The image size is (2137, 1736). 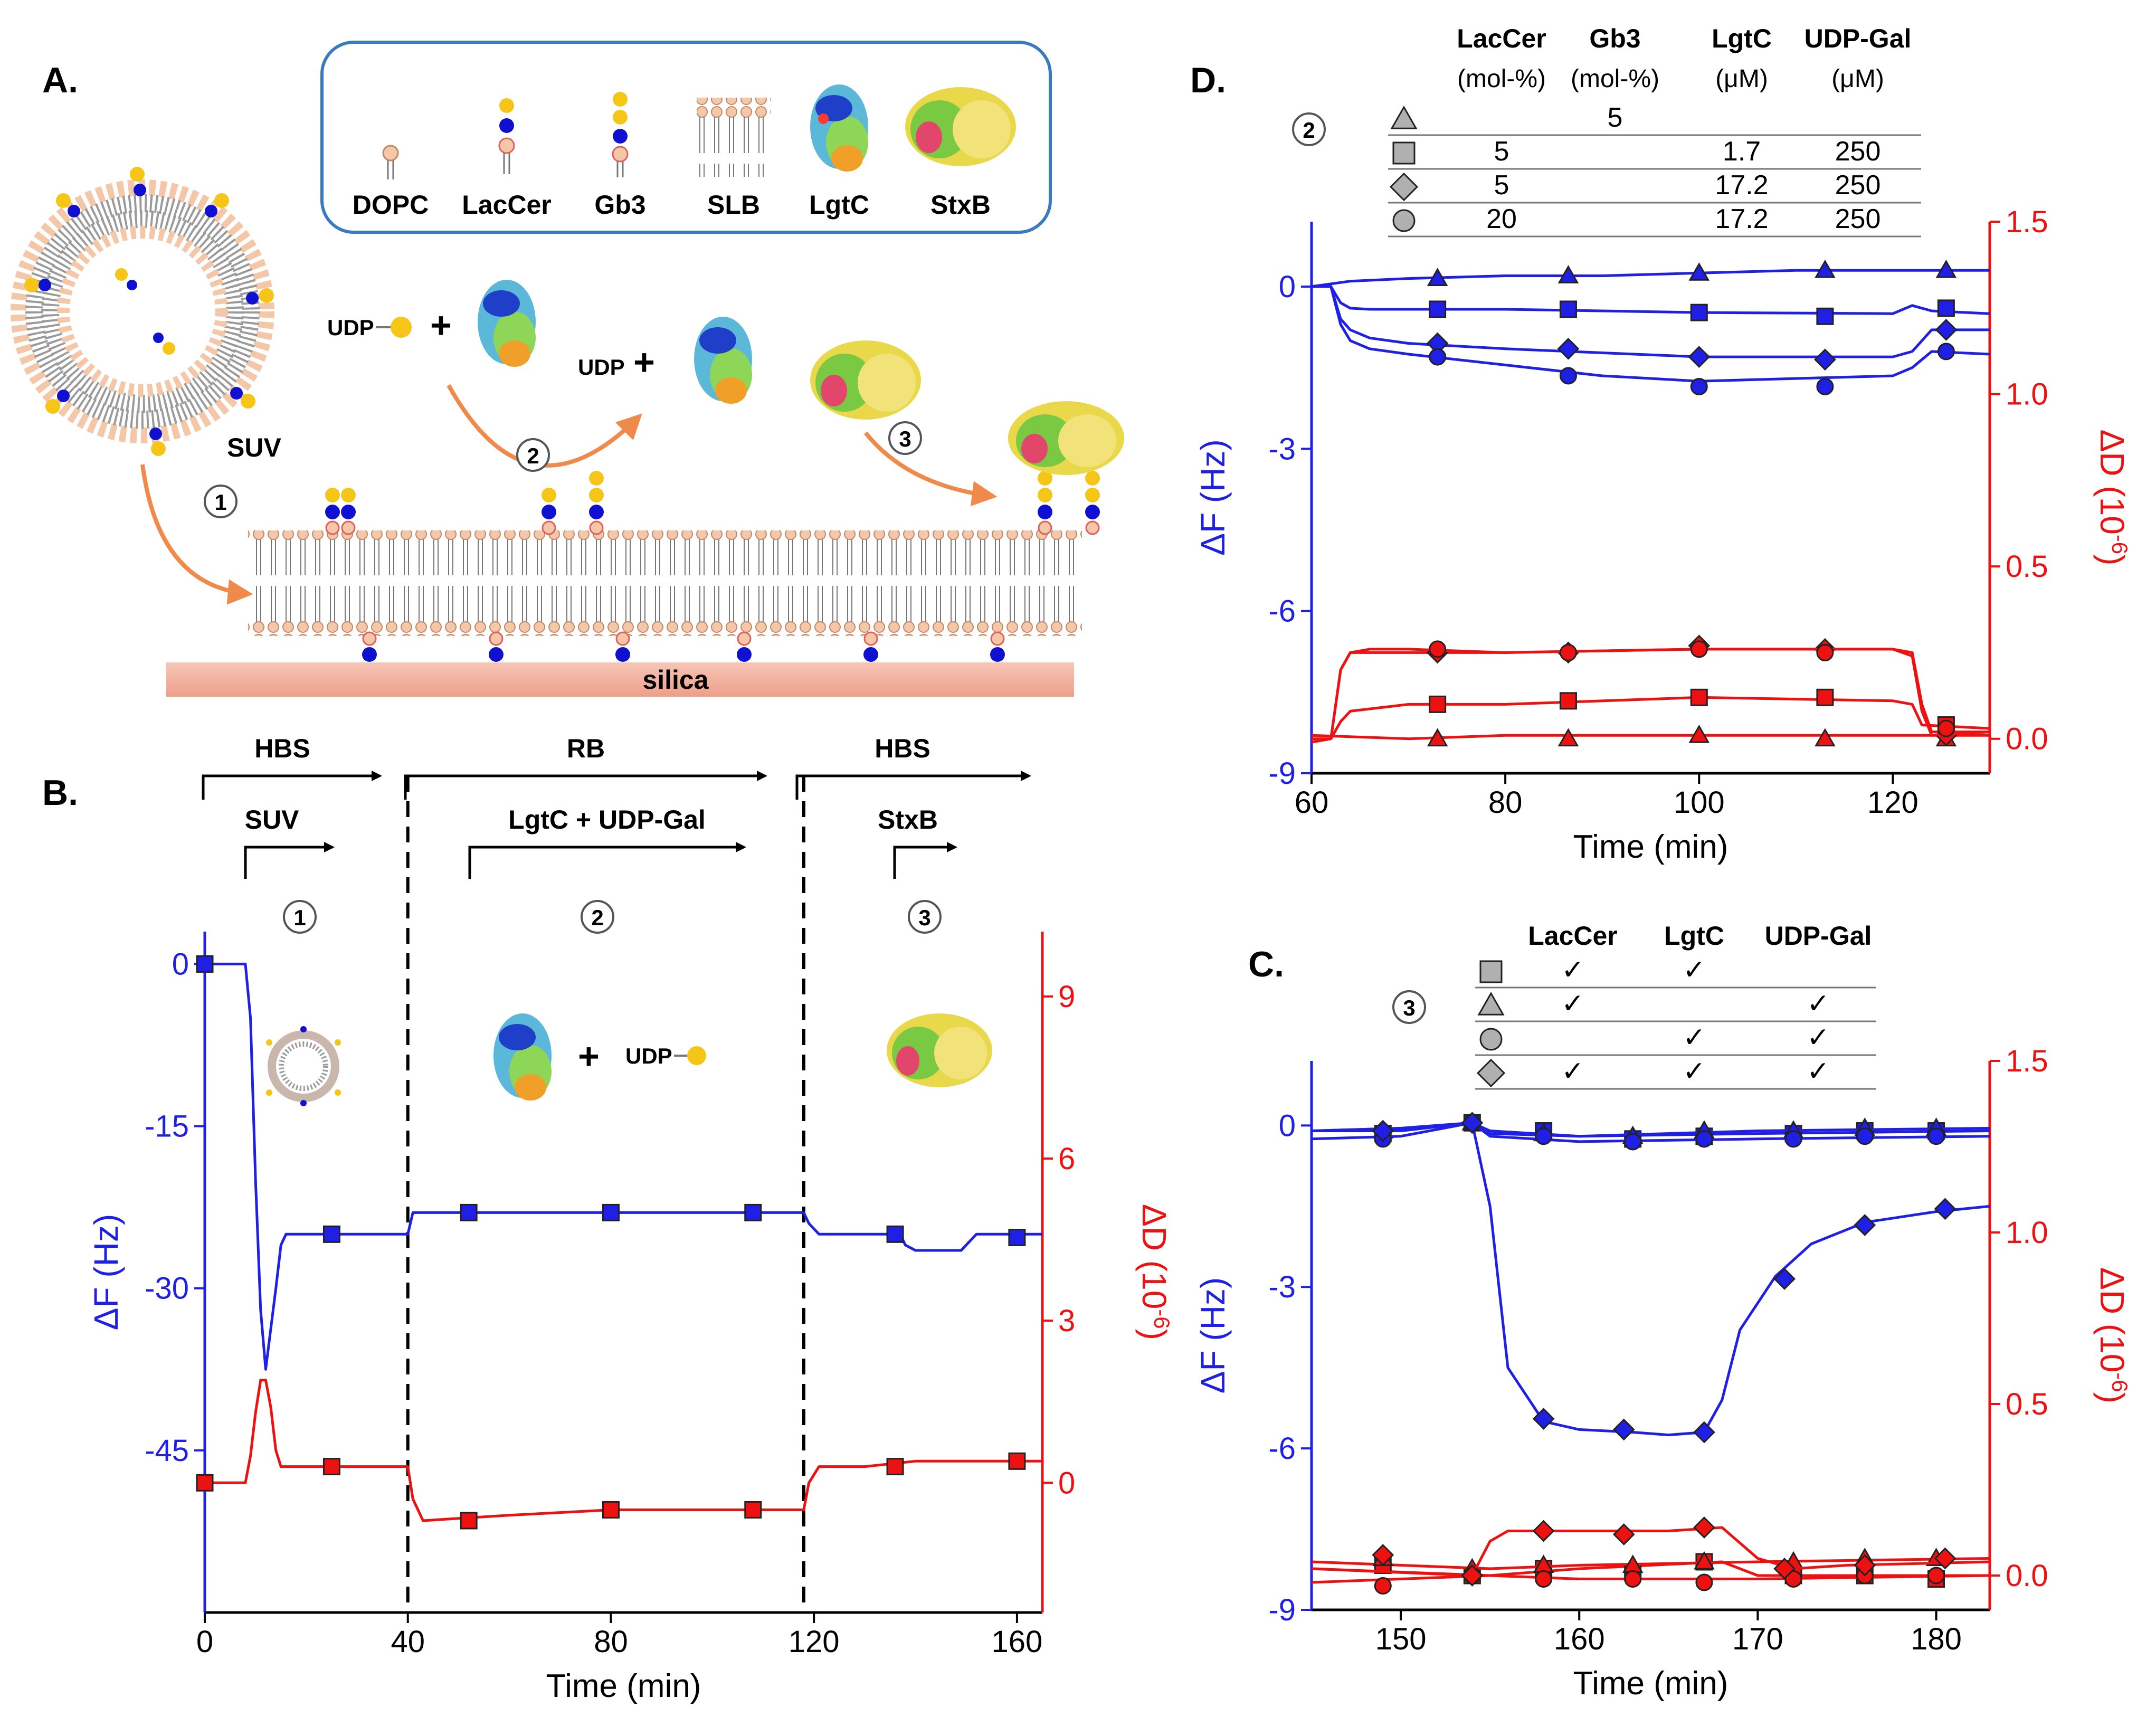 I want to click on chart-d-right-tick-label: 1.5, so click(x=2027, y=222).